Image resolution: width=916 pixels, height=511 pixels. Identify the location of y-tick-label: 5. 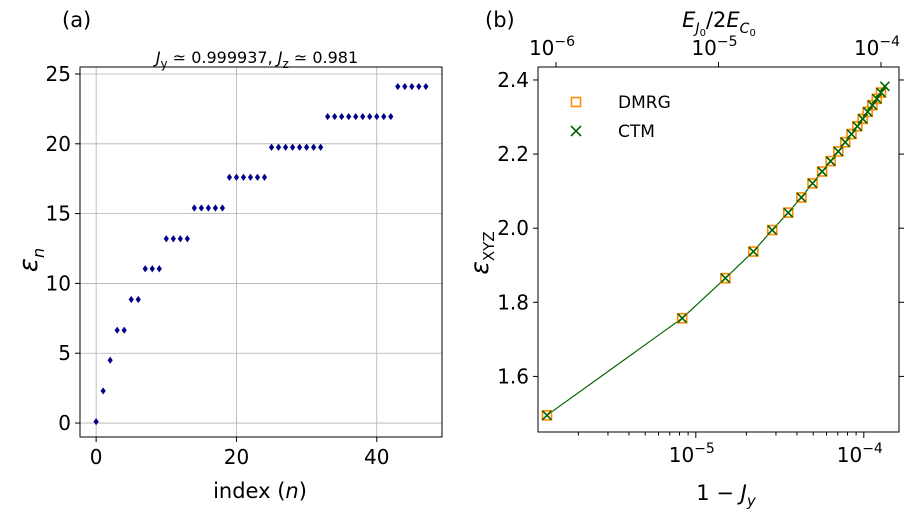
(64, 353).